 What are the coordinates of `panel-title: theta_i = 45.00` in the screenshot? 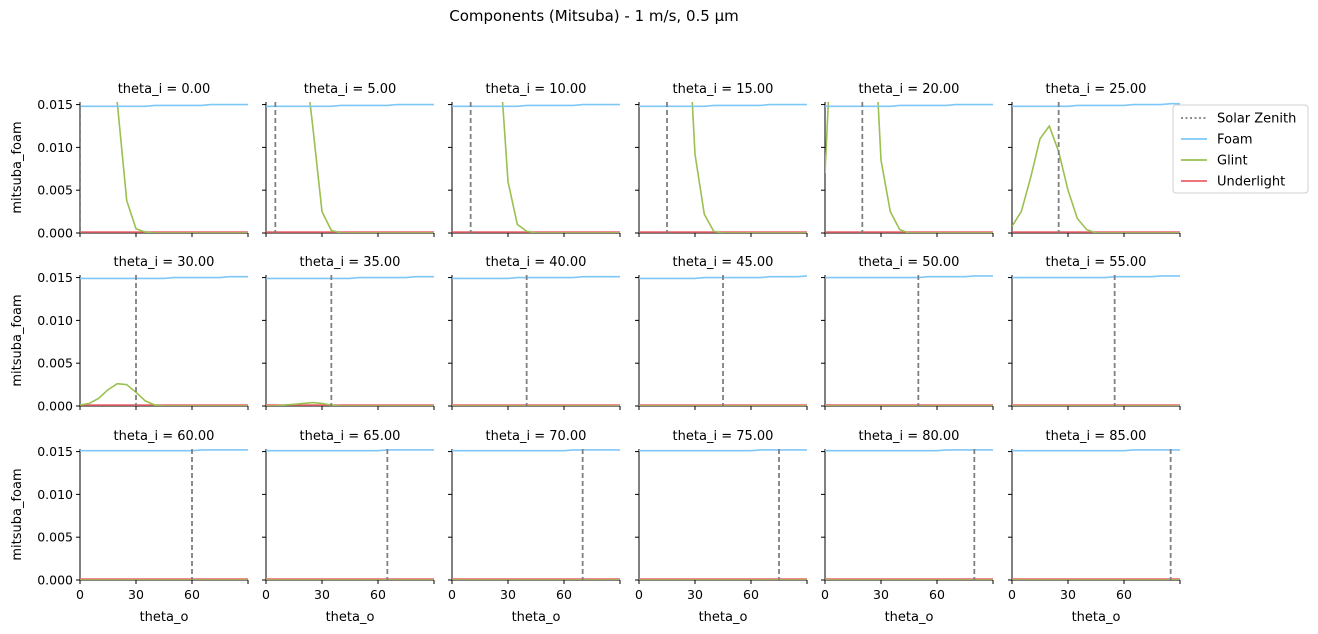 It's located at (723, 262).